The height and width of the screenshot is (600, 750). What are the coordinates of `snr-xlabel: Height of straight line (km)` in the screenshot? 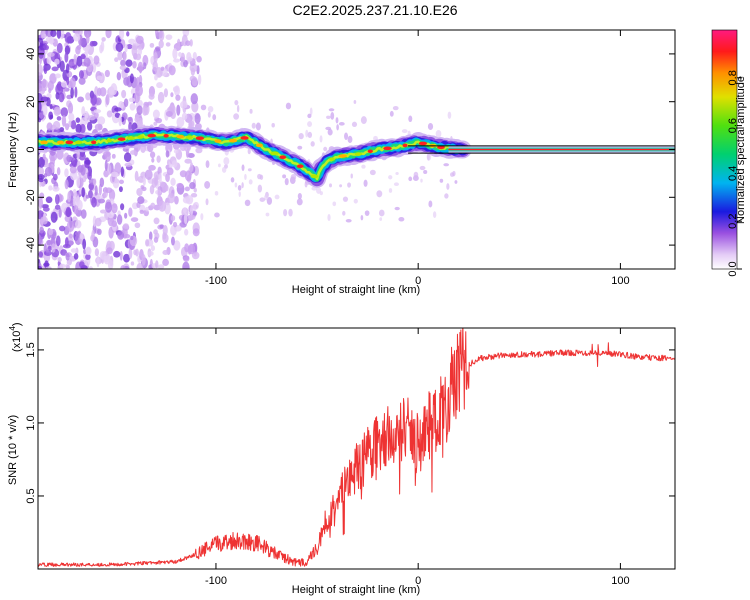 It's located at (356, 590).